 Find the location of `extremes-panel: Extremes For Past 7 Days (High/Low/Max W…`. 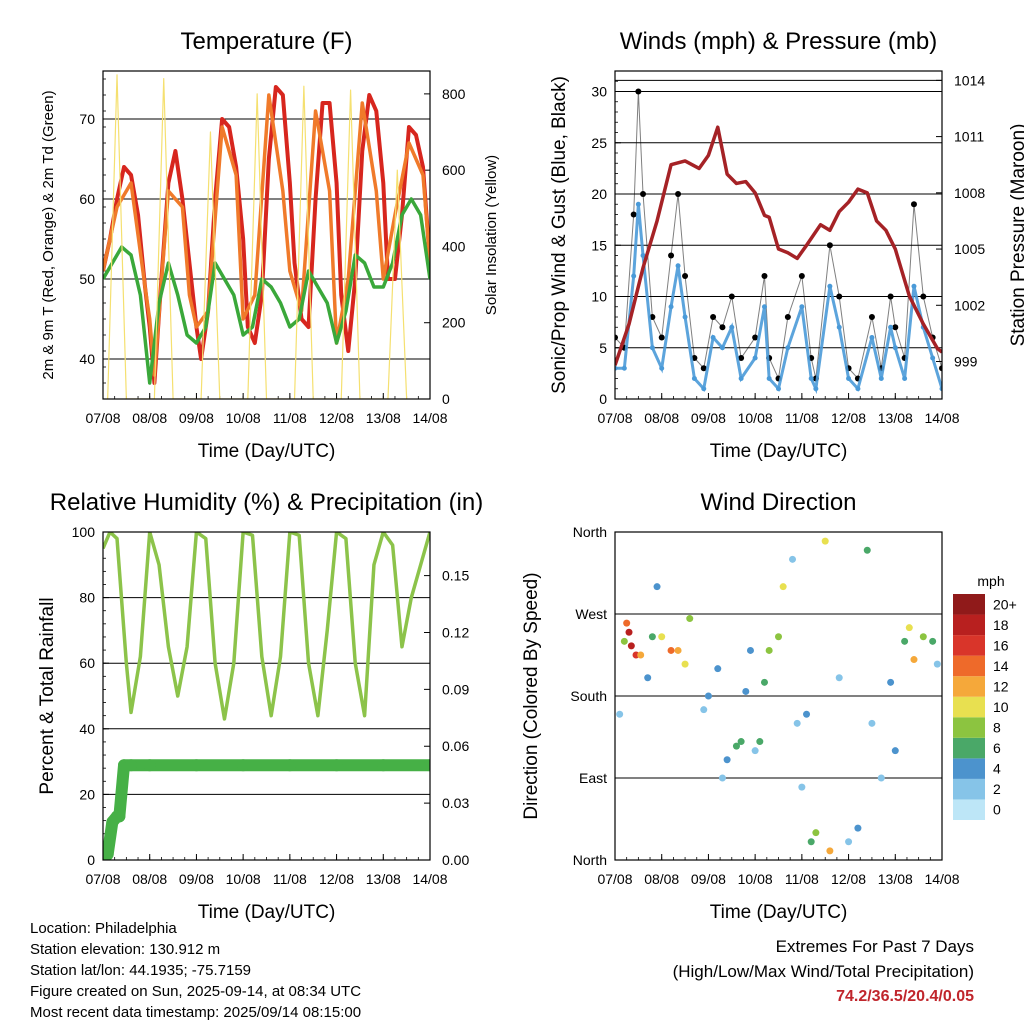

extremes-panel: Extremes For Past 7 Days (High/Low/Max W… is located at coordinates (823, 971).